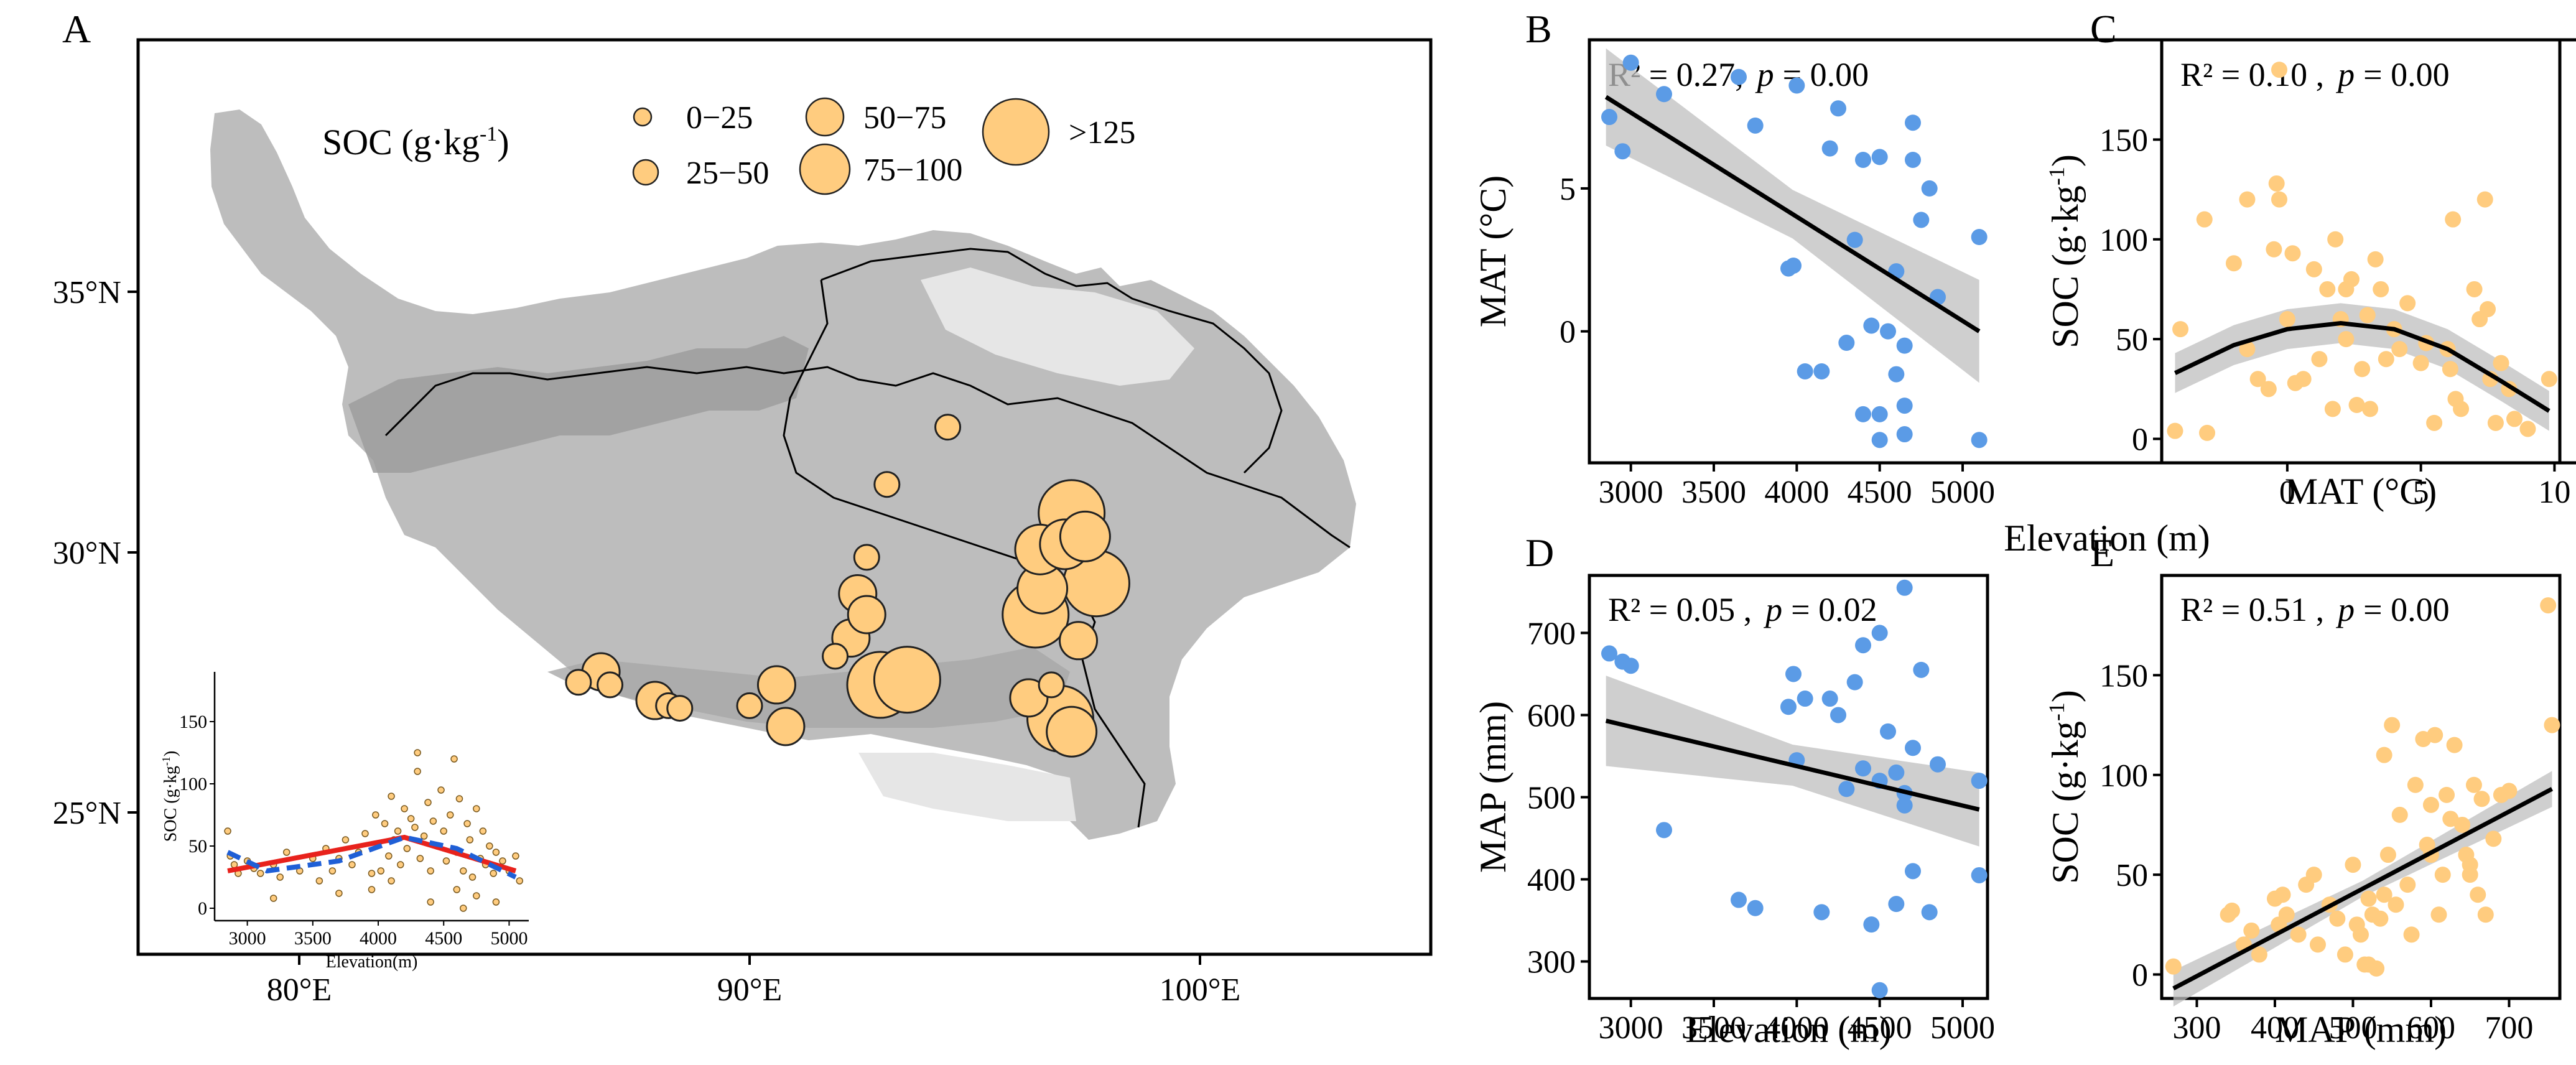 Image resolution: width=2576 pixels, height=1065 pixels. Describe the element at coordinates (719, 118) in the screenshot. I see `legend-label-0-25: 0−25` at that location.